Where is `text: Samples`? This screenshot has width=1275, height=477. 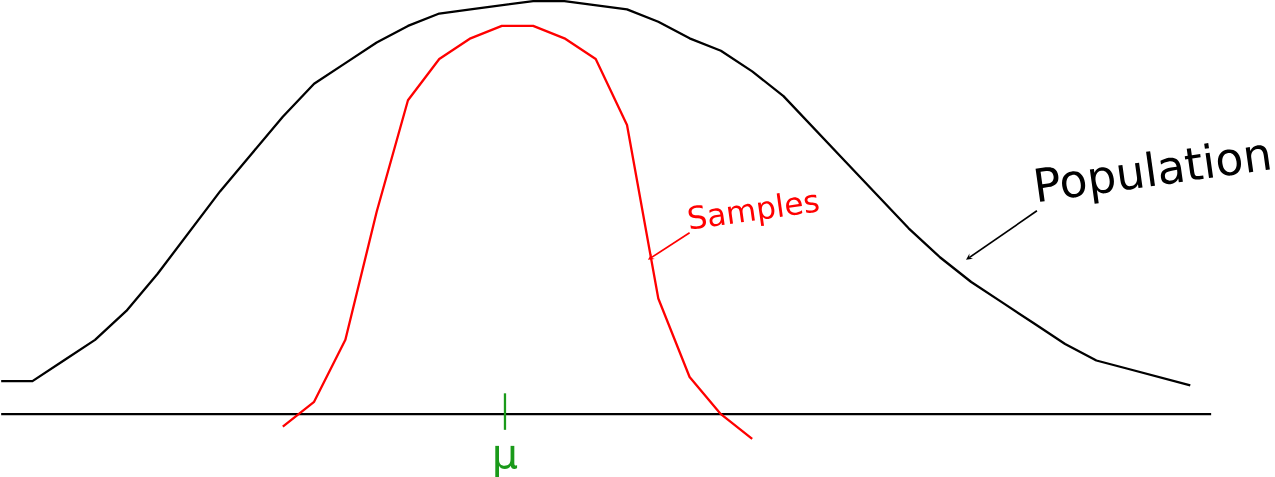
text: Samples is located at coordinates (753, 211).